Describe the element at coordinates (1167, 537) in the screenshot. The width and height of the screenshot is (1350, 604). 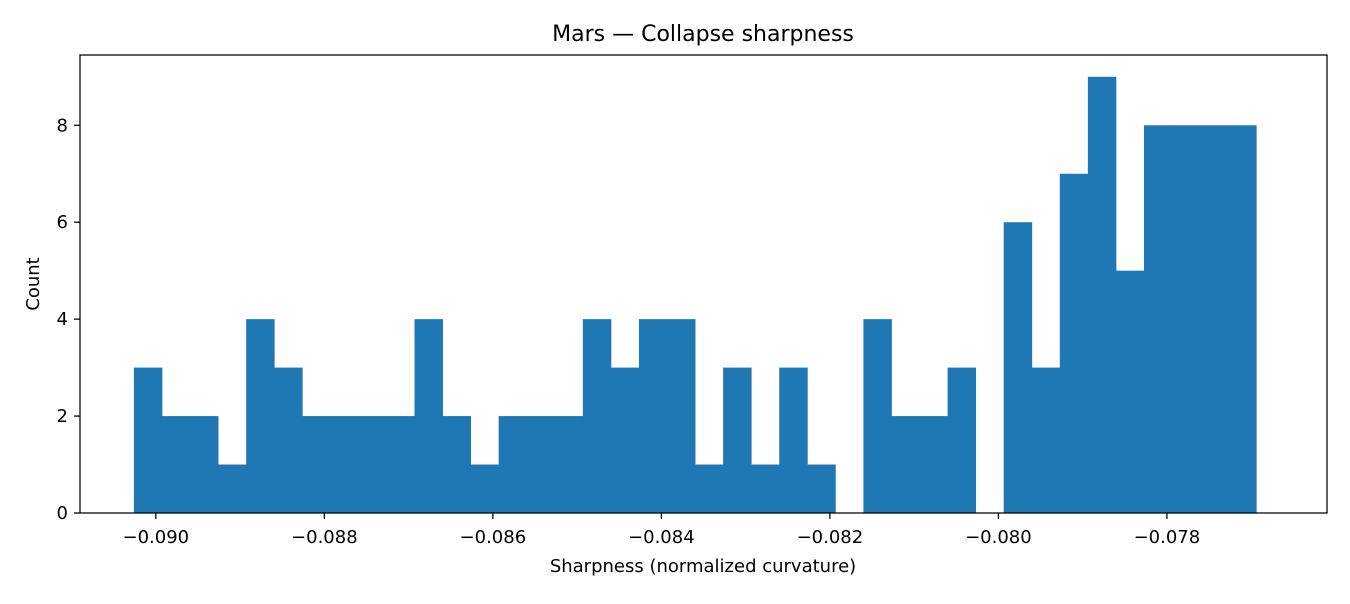
I see `x-tick-label: −0.078` at that location.